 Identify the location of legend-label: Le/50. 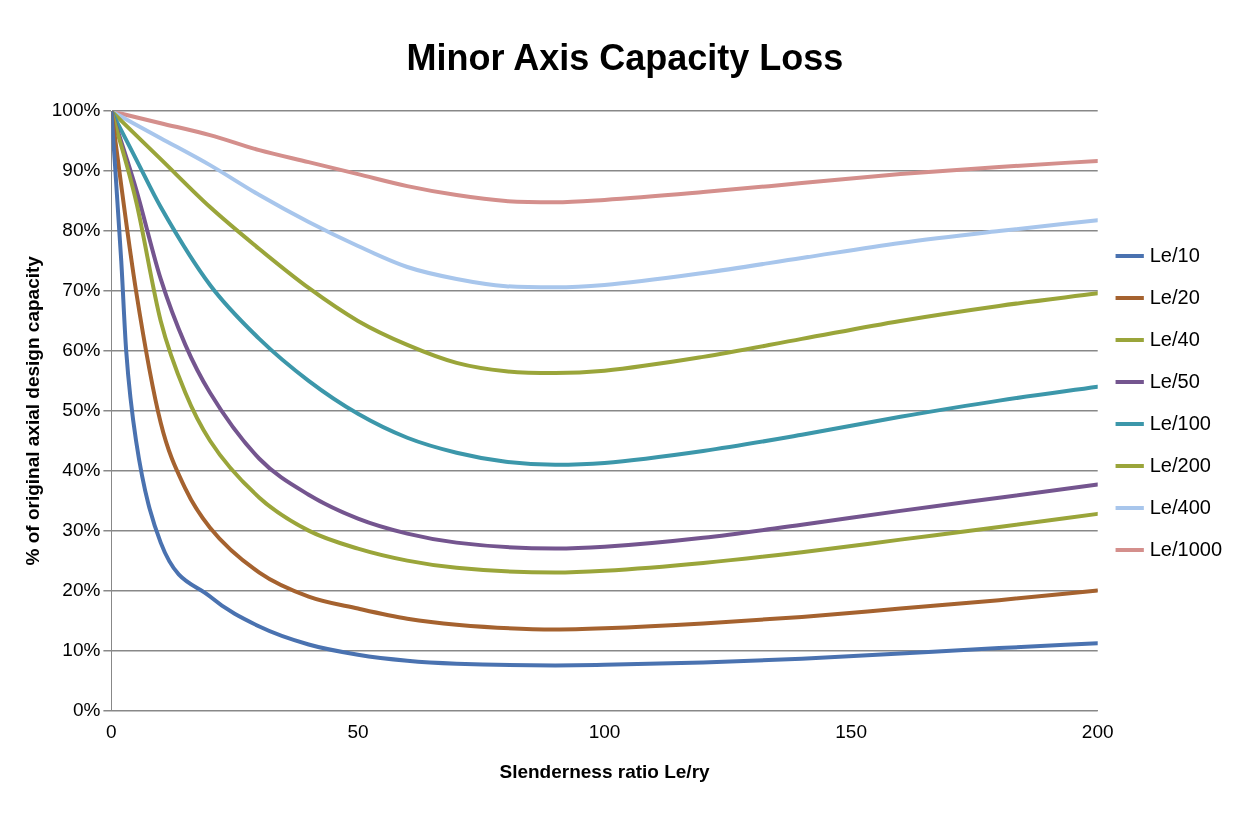
(1174, 380).